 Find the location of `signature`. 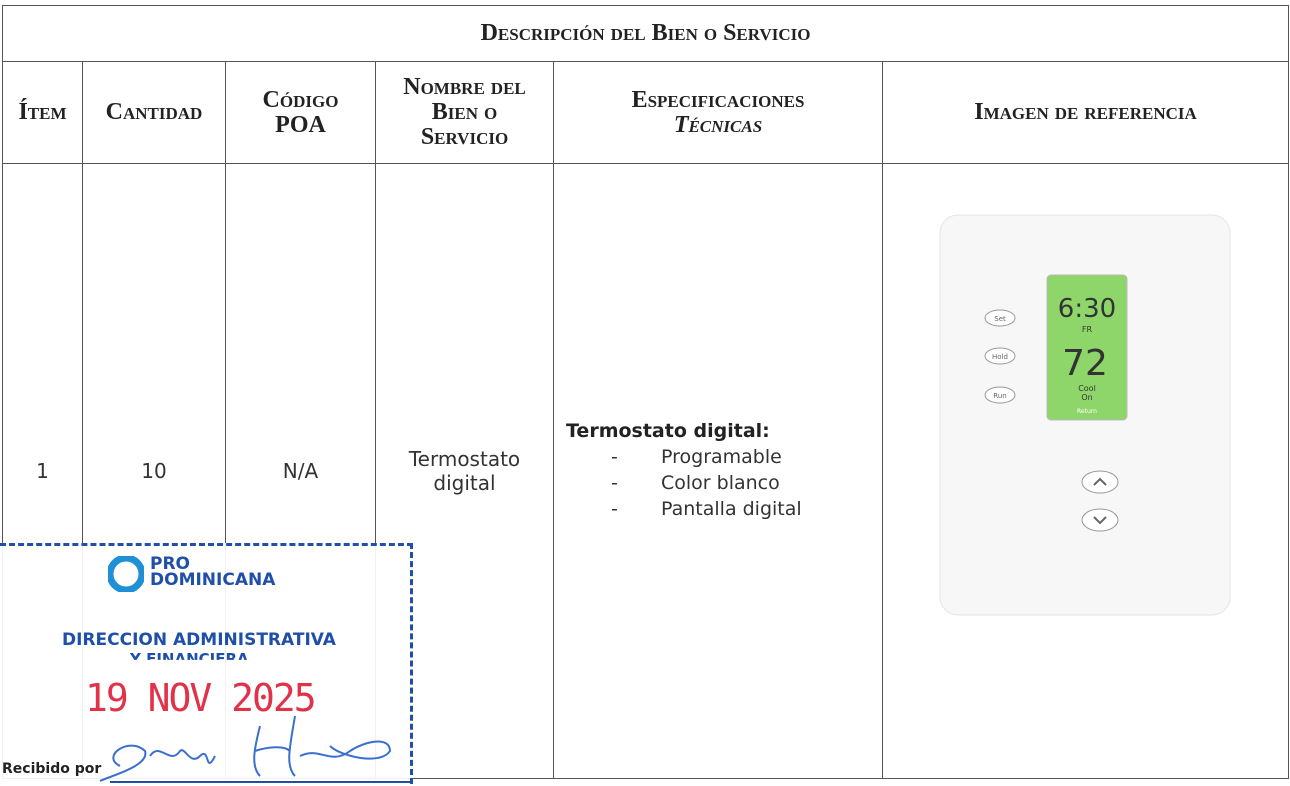

signature is located at coordinates (254, 749).